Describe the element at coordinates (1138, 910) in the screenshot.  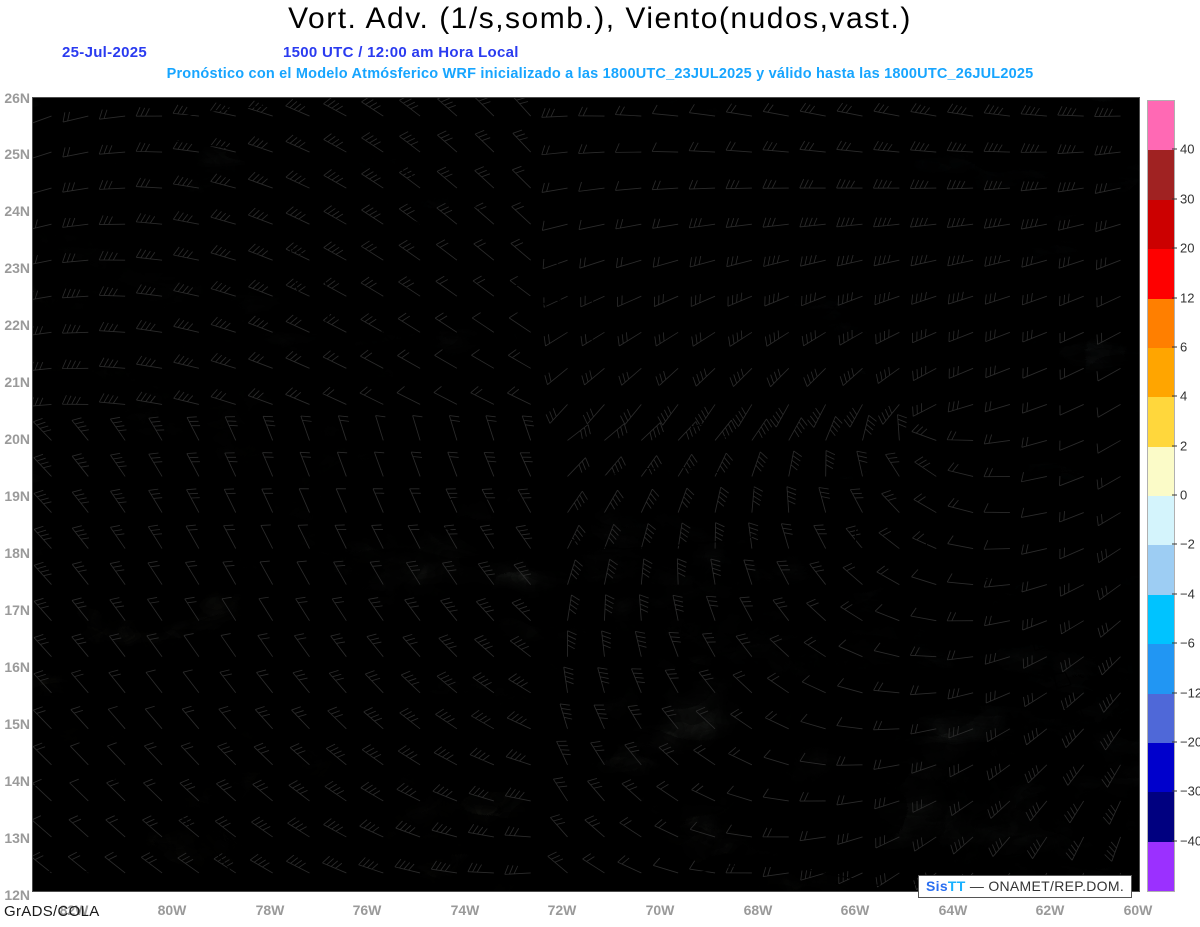
I see `x-tick-label: 60W` at that location.